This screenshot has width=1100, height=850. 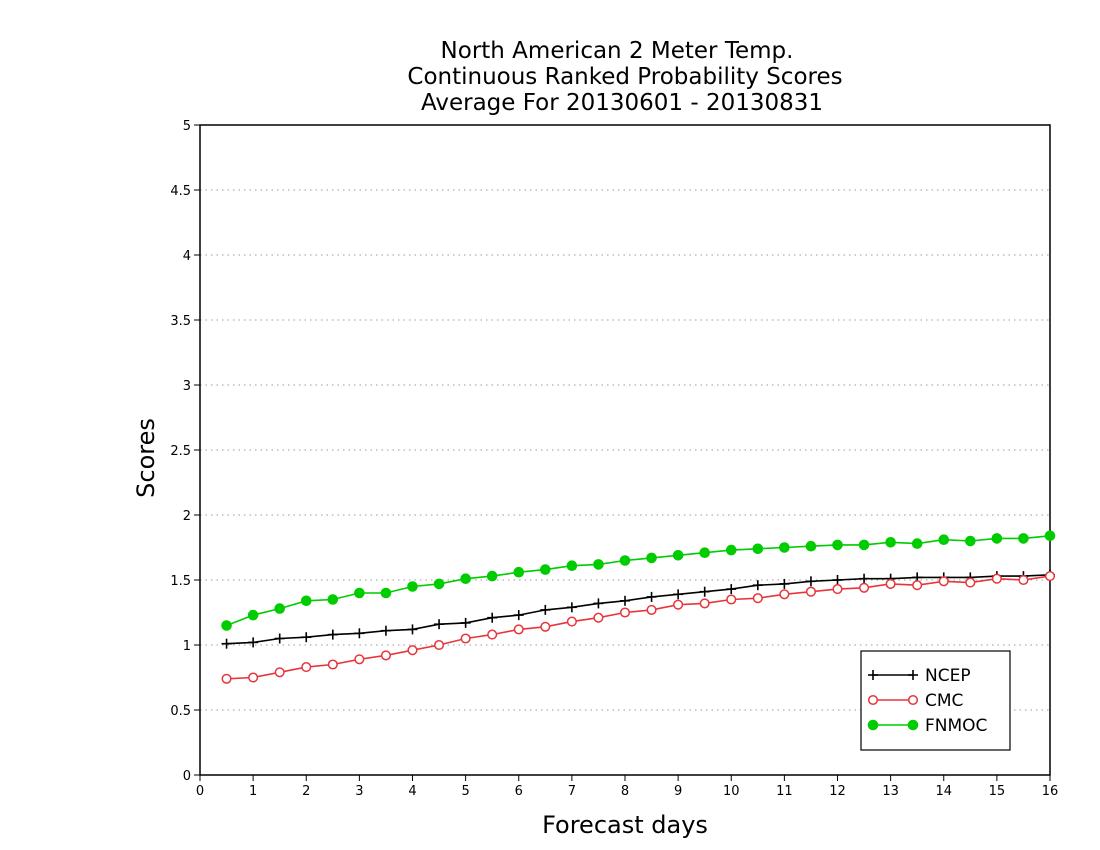 What do you see at coordinates (784, 791) in the screenshot?
I see `x-tick-label: 11` at bounding box center [784, 791].